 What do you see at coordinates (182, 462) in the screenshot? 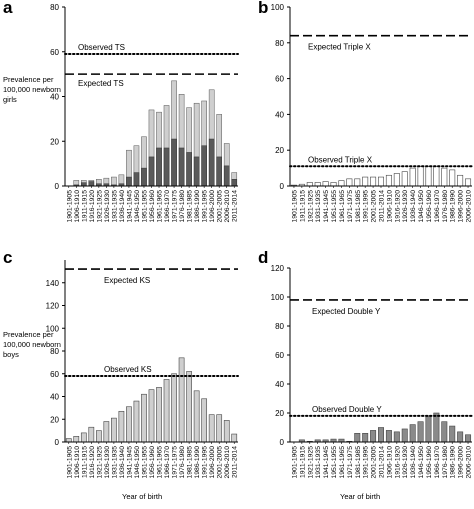
I see `panel-c-x-tick-label: 1976-1980` at bounding box center [182, 462].